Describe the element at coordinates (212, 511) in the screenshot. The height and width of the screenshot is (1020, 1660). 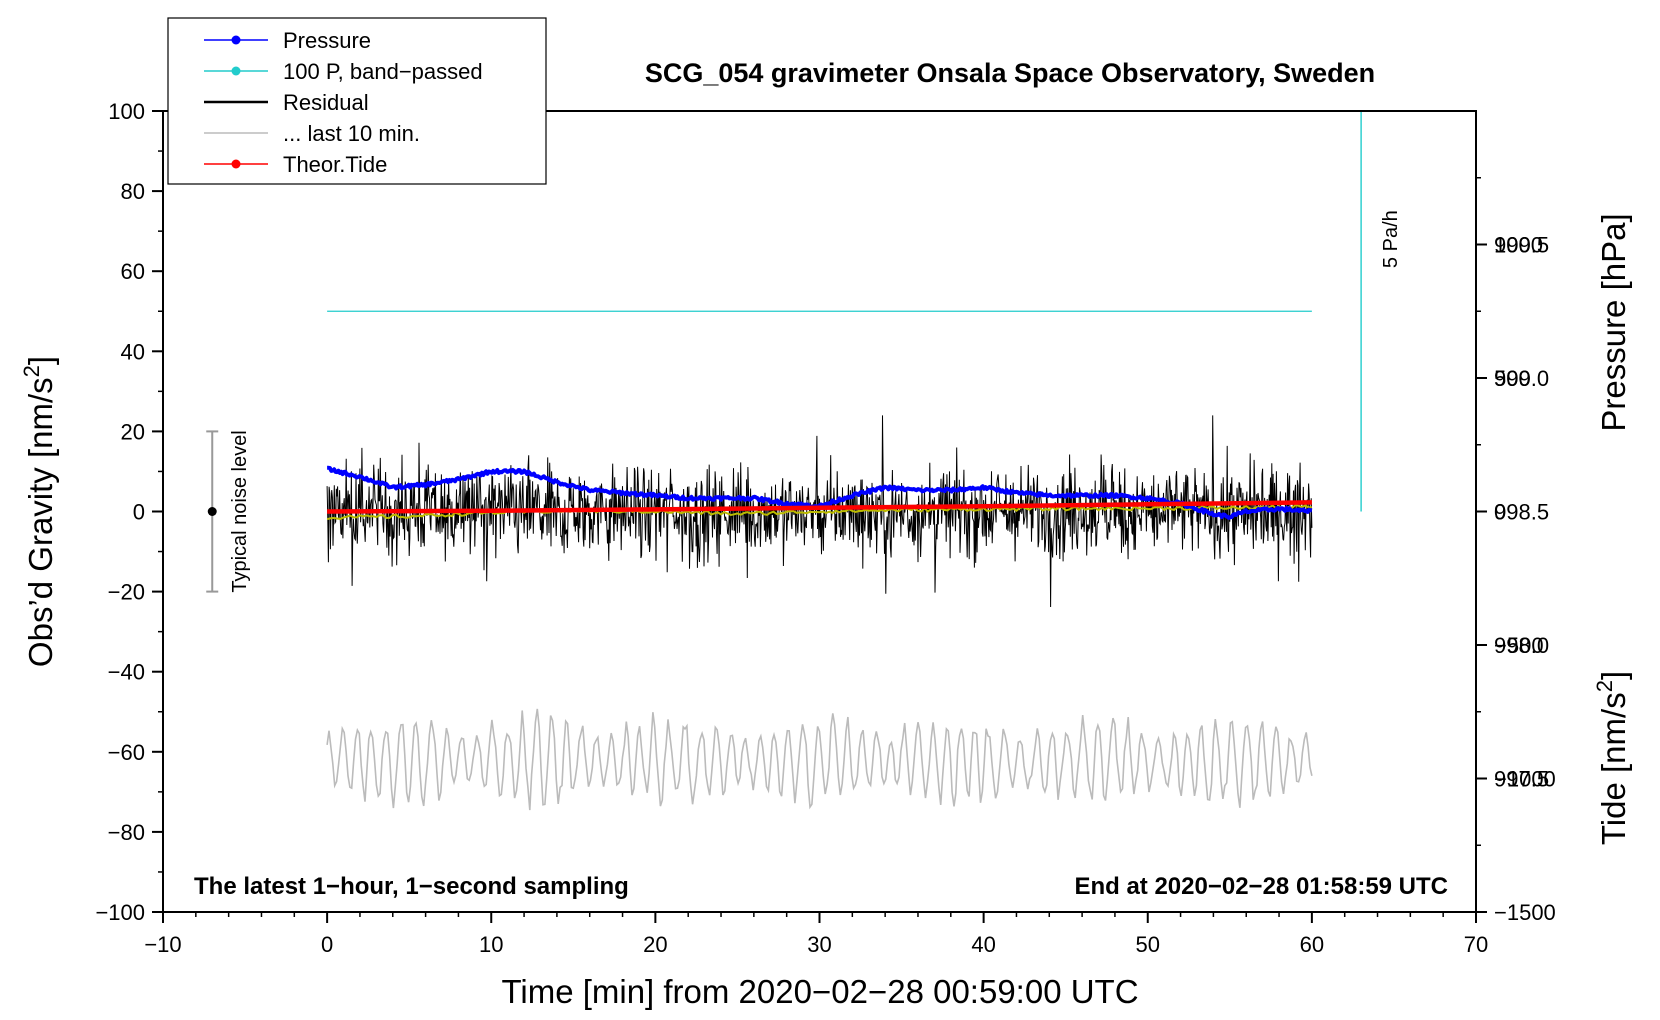
I see `noise-bar-center-dot` at that location.